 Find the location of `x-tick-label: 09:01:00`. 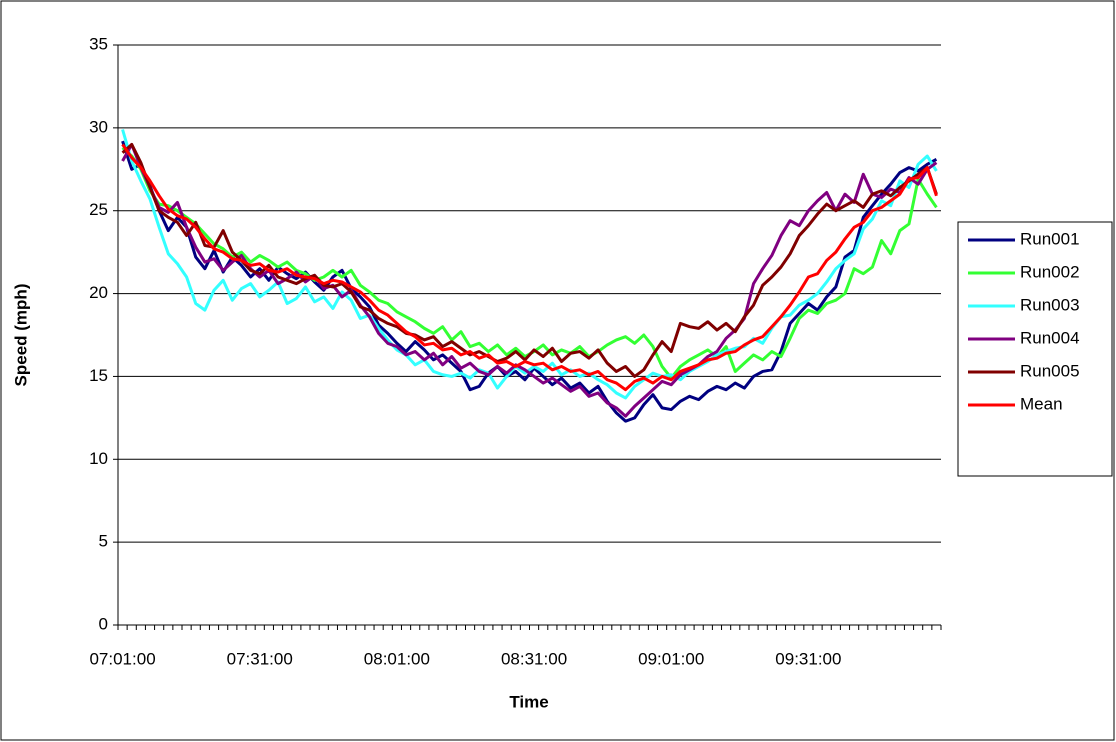

x-tick-label: 09:01:00 is located at coordinates (671, 658).